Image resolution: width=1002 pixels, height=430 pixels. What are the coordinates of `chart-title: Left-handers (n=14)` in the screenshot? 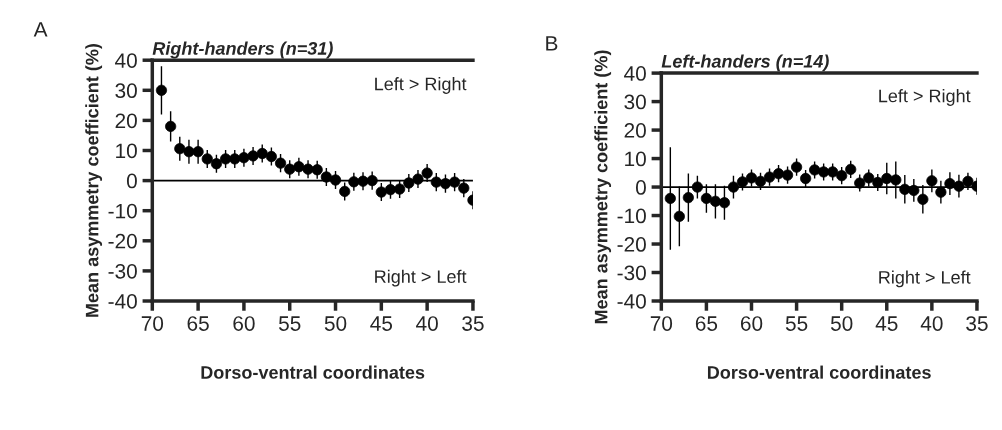 It's located at (745, 63).